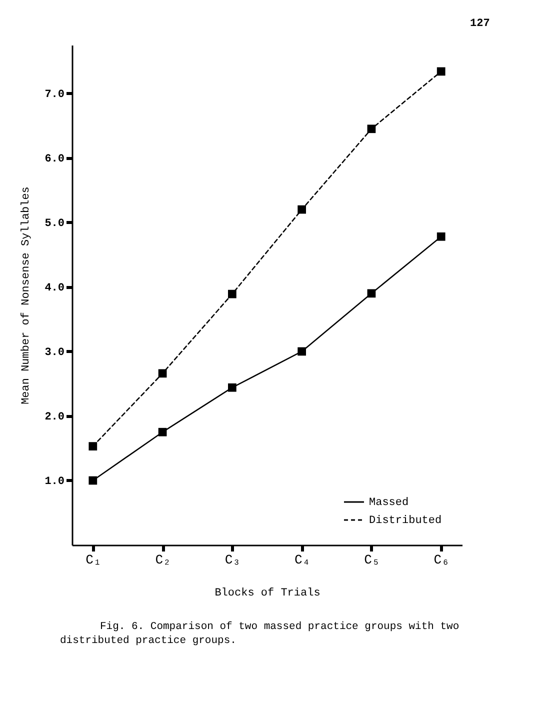 The image size is (557, 726). Describe the element at coordinates (232, 560) in the screenshot. I see `x-tick-label: C₃` at that location.